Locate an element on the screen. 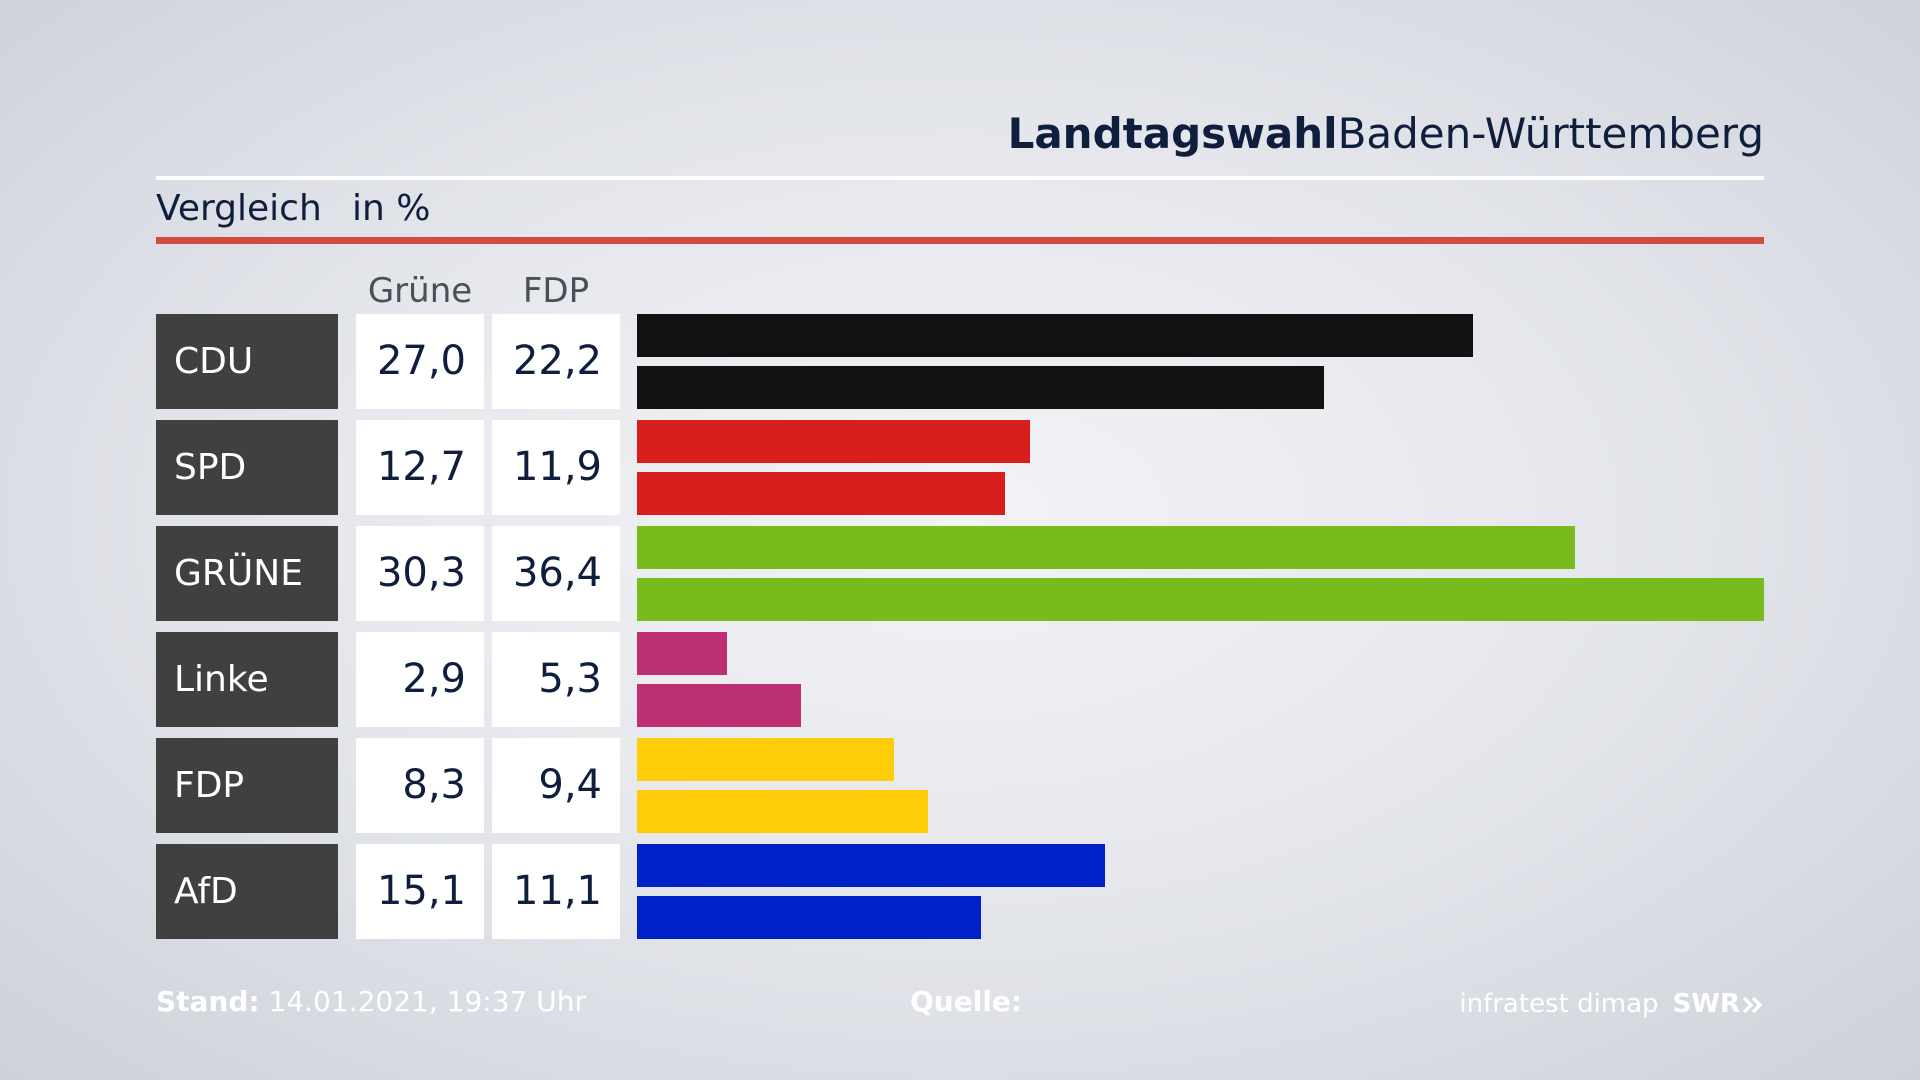  data-label-spd-gruene: 12,7 is located at coordinates (420, 467).